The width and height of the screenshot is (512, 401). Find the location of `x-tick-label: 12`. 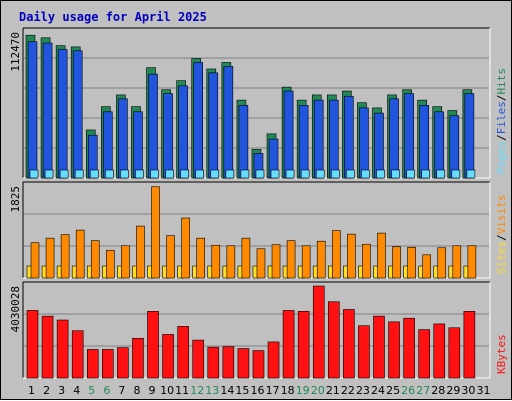

x-tick-label: 12 is located at coordinates (197, 390).